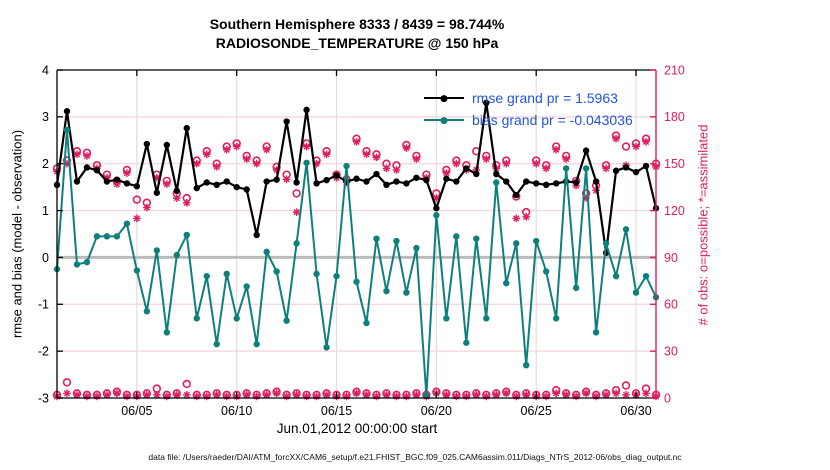 The image size is (830, 470). I want to click on y-tick-label-right: 90, so click(671, 258).